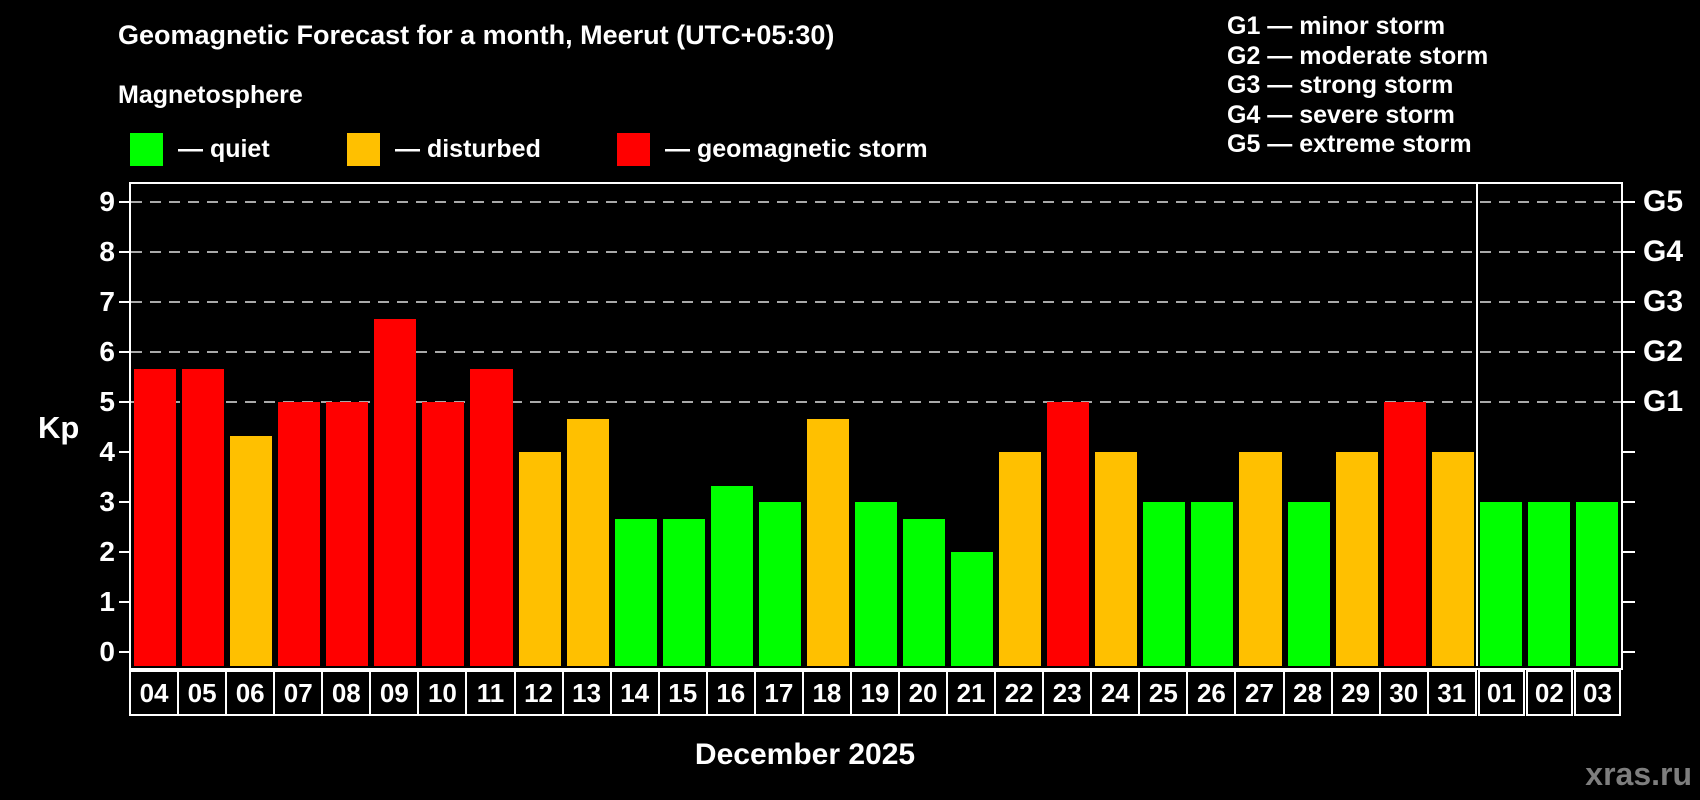 This screenshot has width=1700, height=800. What do you see at coordinates (1340, 85) in the screenshot?
I see `storm-scale-g3: G3 — strong storm` at bounding box center [1340, 85].